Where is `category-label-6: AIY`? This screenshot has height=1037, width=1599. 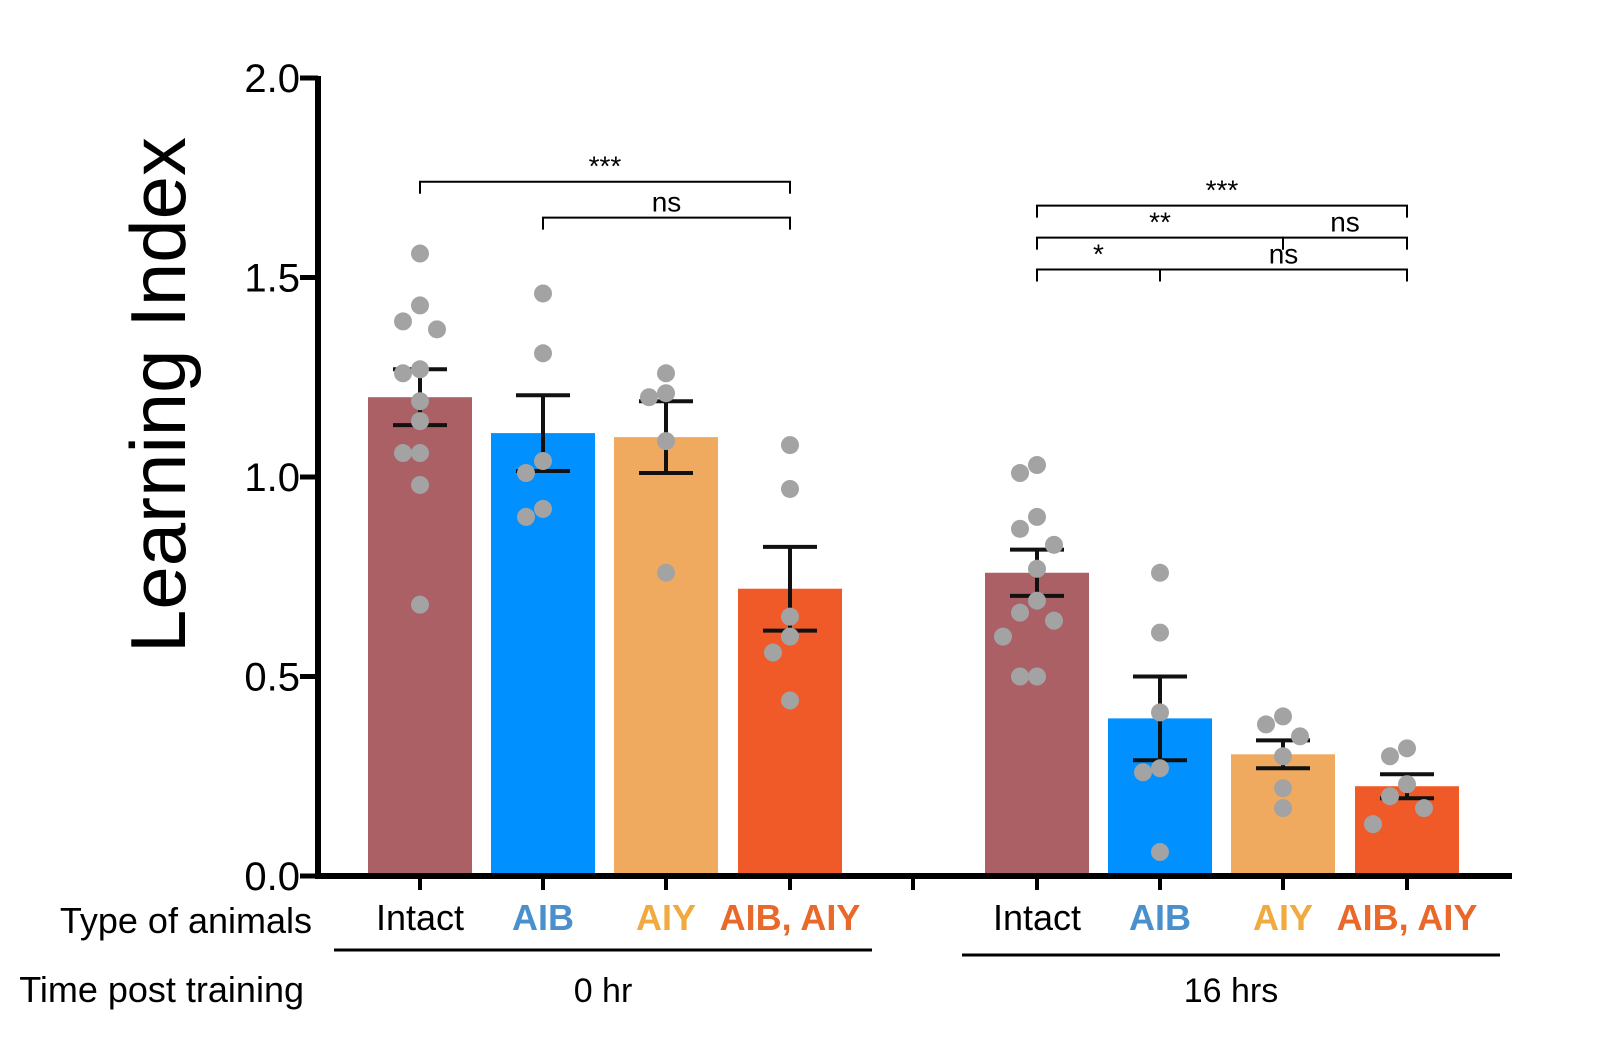
category-label-6: AIY is located at coordinates (1283, 917).